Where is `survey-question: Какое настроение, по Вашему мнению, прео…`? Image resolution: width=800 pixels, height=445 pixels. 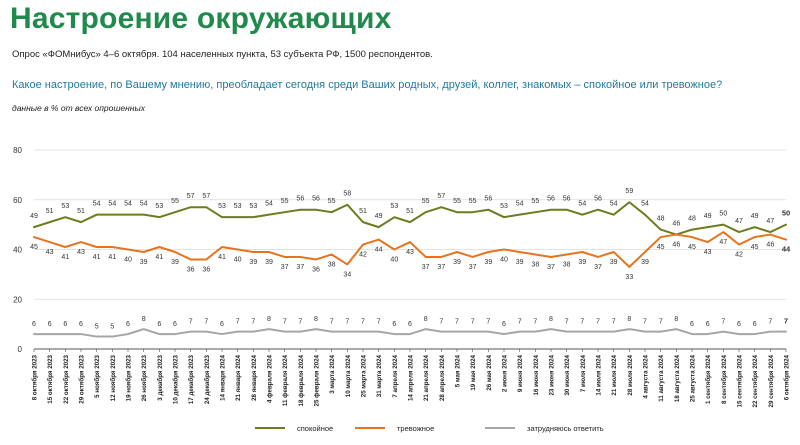 survey-question: Какое настроение, по Вашему мнению, прео… is located at coordinates (367, 85).